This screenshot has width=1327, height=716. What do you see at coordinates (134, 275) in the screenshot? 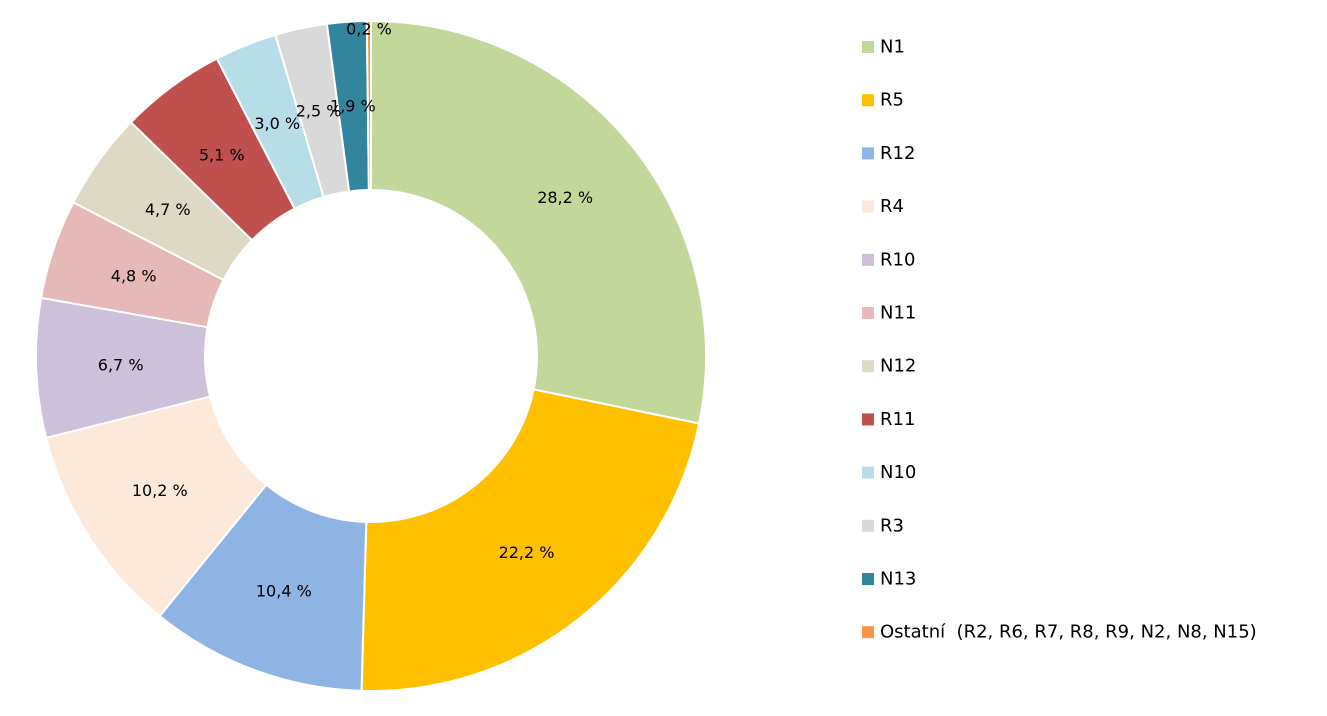
I see `data-label-6: 4,8 %` at bounding box center [134, 275].